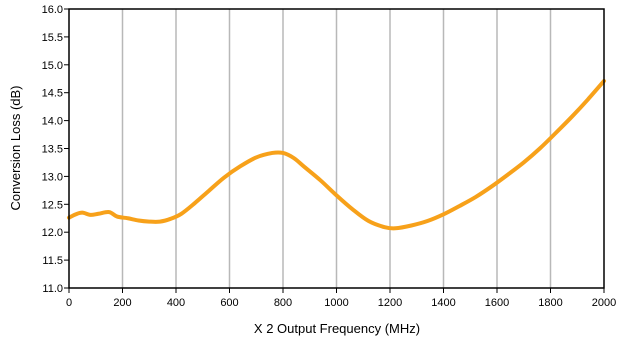 This screenshot has width=619, height=348. What do you see at coordinates (229, 303) in the screenshot?
I see `x-tick-label: 600` at bounding box center [229, 303].